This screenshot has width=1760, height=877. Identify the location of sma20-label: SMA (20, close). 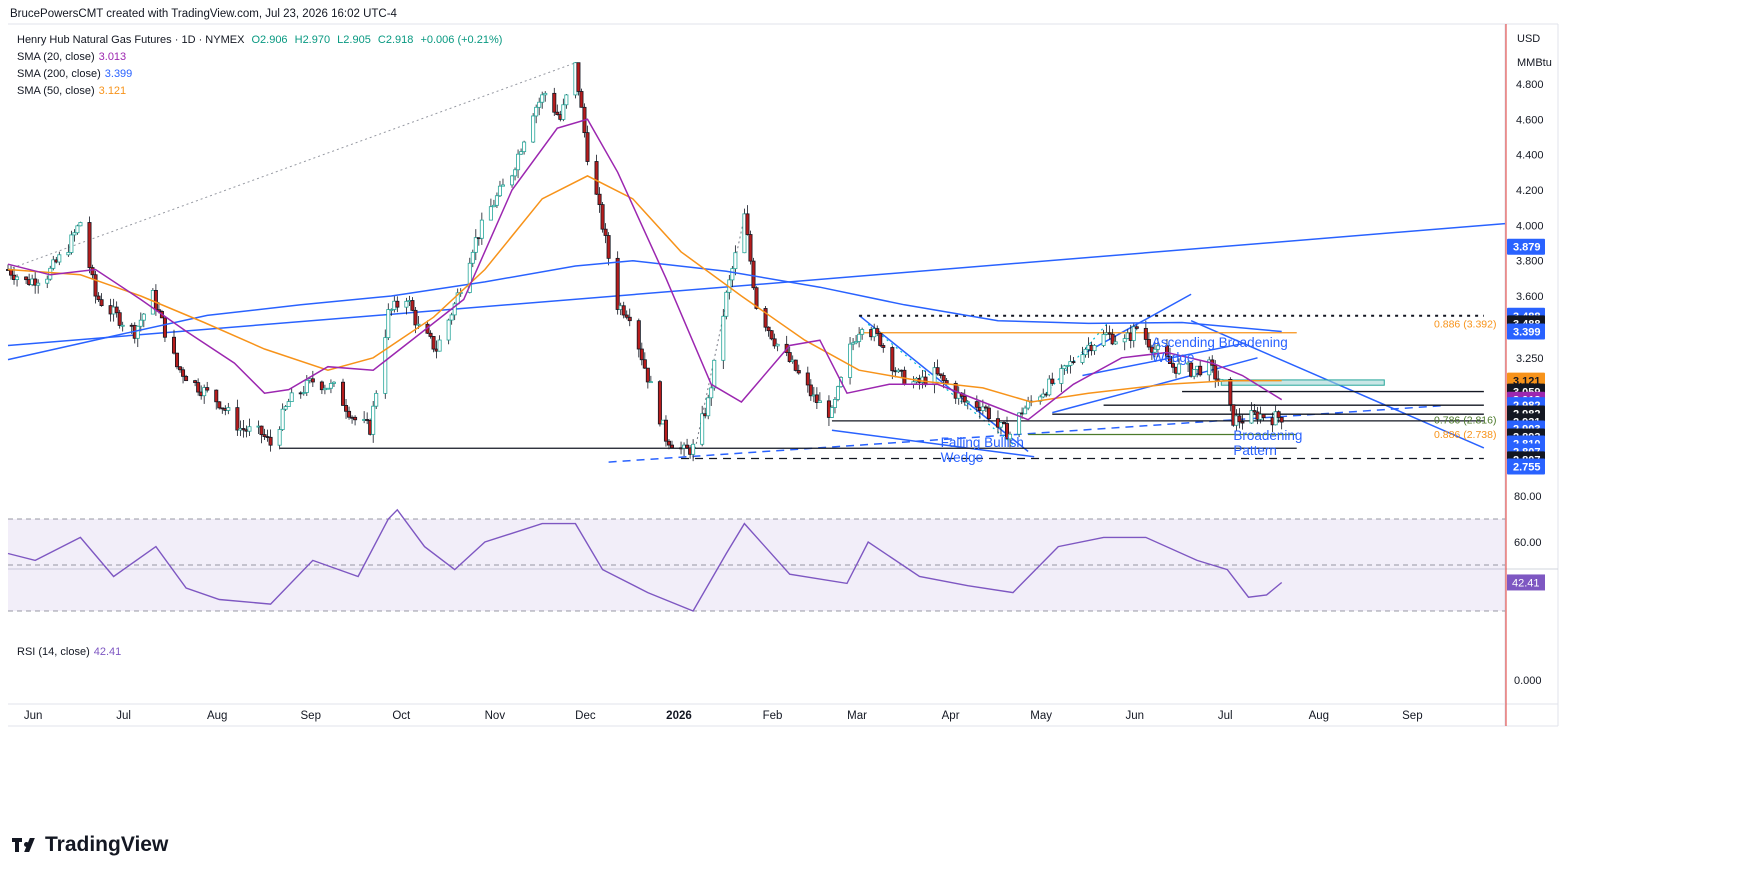
(56, 57).